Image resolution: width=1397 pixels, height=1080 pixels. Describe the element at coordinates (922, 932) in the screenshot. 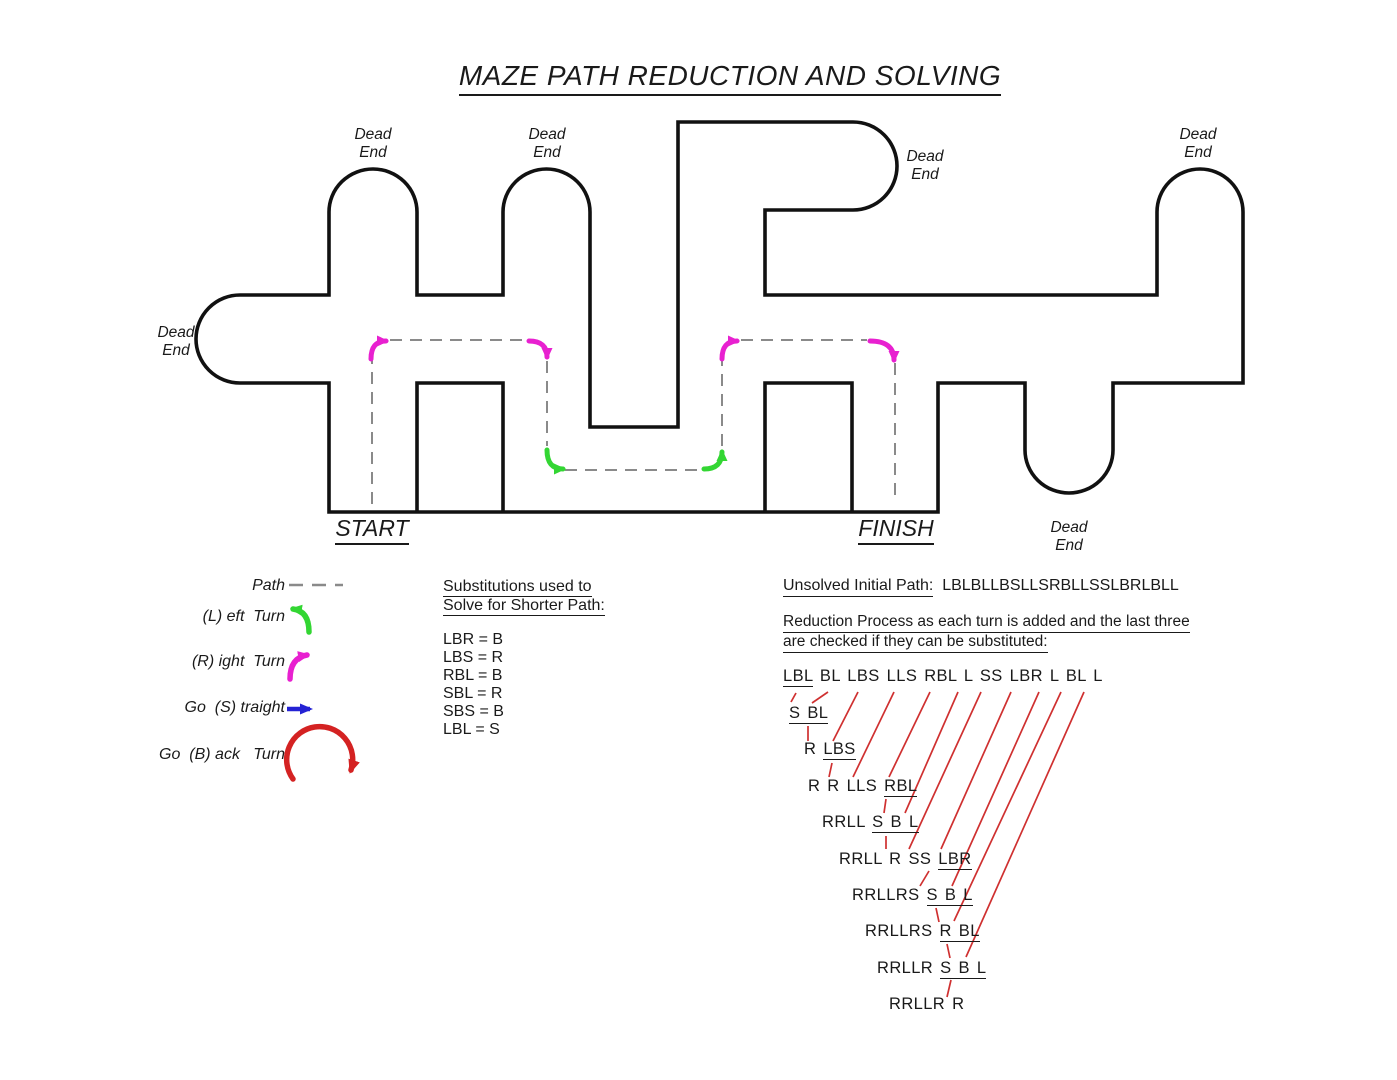

I see `reduction-row-8: RRLLRS R BL` at that location.